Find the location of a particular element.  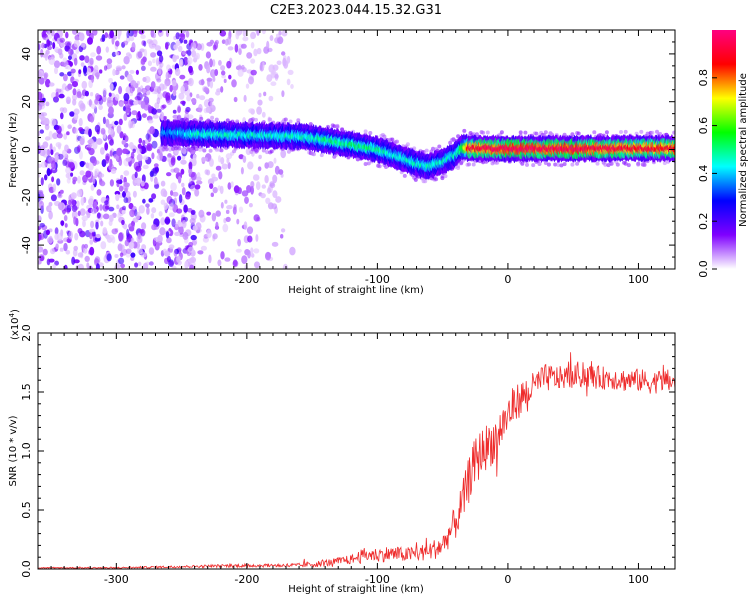

snr-x-axis-title: Height of straight line (km) is located at coordinates (356, 589).